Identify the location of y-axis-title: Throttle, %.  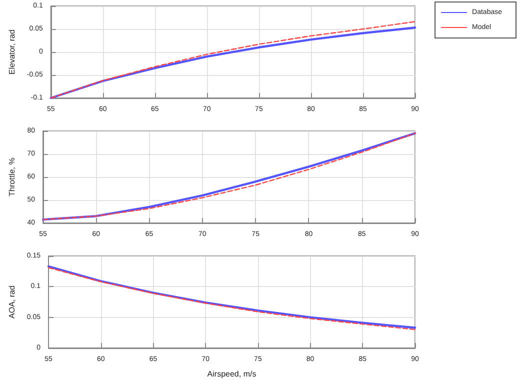
(12, 177).